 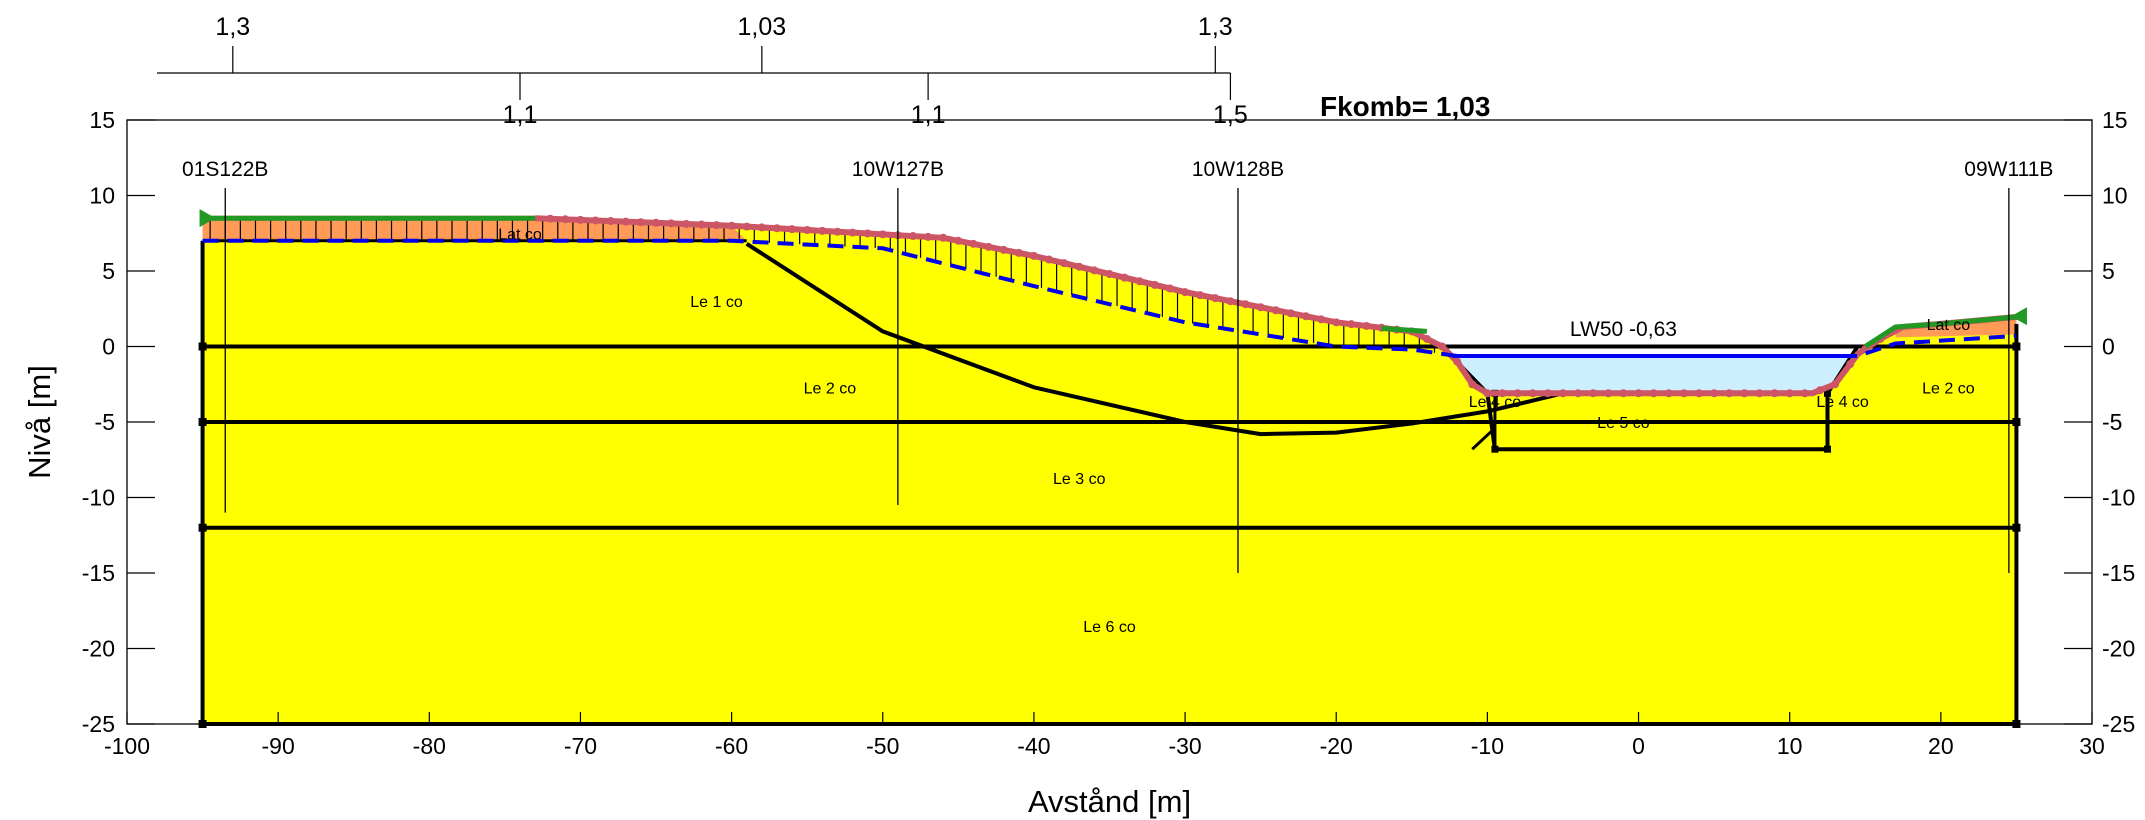 What do you see at coordinates (105, 422) in the screenshot?
I see `y-tick-label-left: -5` at bounding box center [105, 422].